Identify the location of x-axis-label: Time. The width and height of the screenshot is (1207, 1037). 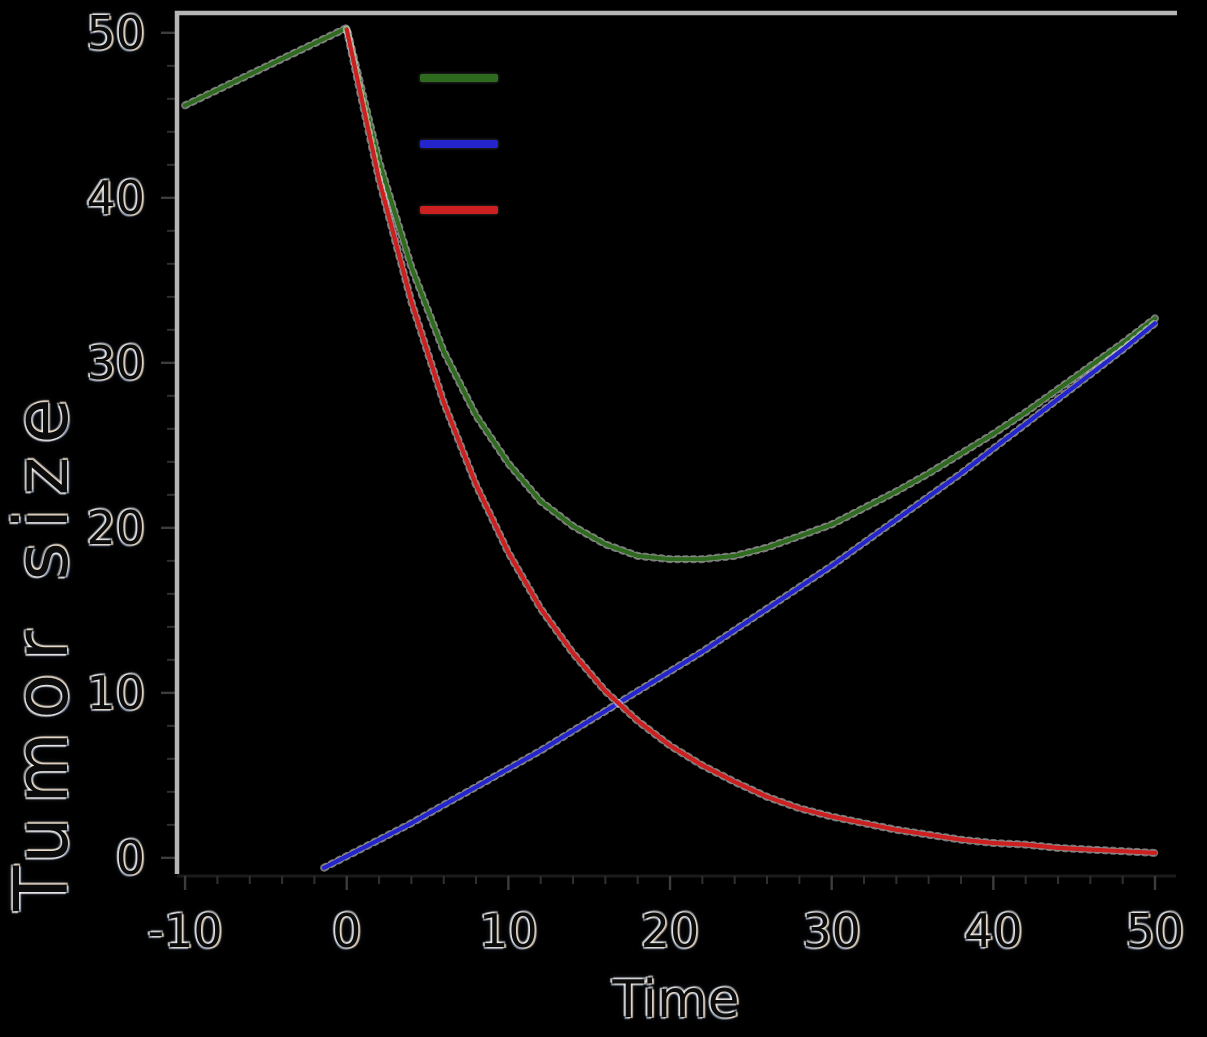
(676, 1000).